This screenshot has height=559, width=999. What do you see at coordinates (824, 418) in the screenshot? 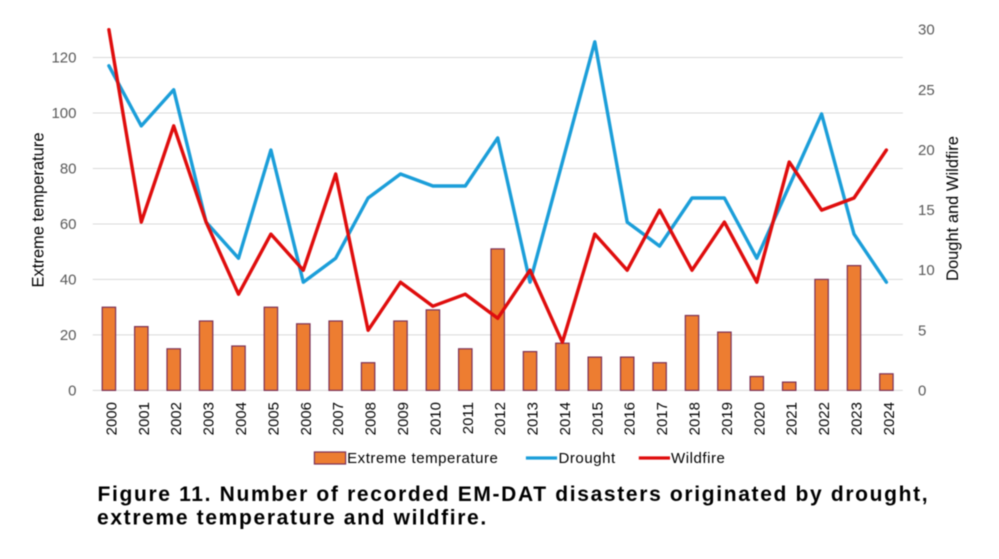
I see `svg-text: 2022` at bounding box center [824, 418].